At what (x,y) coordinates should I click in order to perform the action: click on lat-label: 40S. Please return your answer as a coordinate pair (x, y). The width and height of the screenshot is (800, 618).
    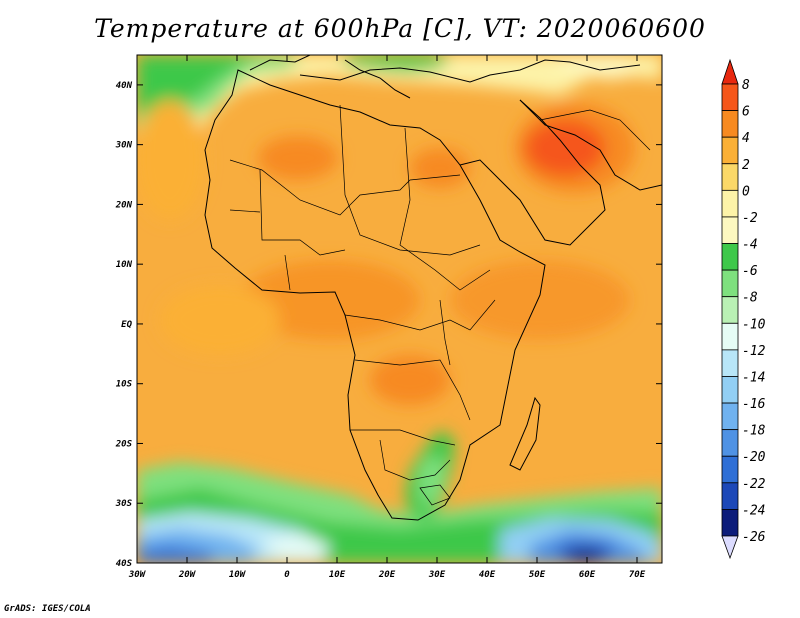
    Looking at the image, I should click on (124, 564).